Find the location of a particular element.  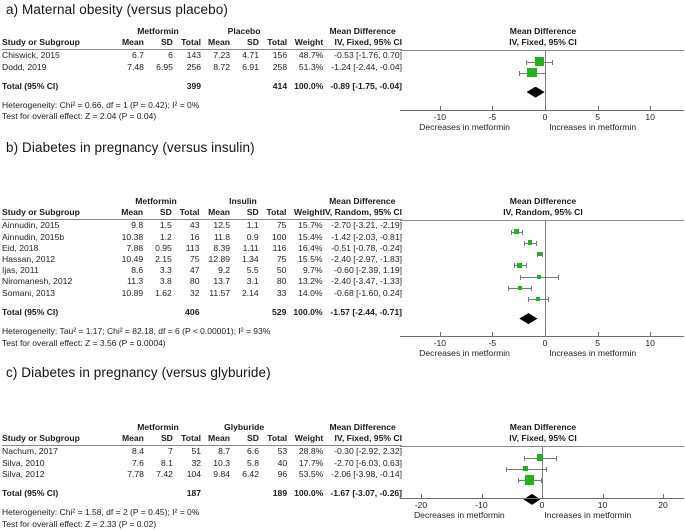

column-header: IV, Random, 95% CI is located at coordinates (362, 214).